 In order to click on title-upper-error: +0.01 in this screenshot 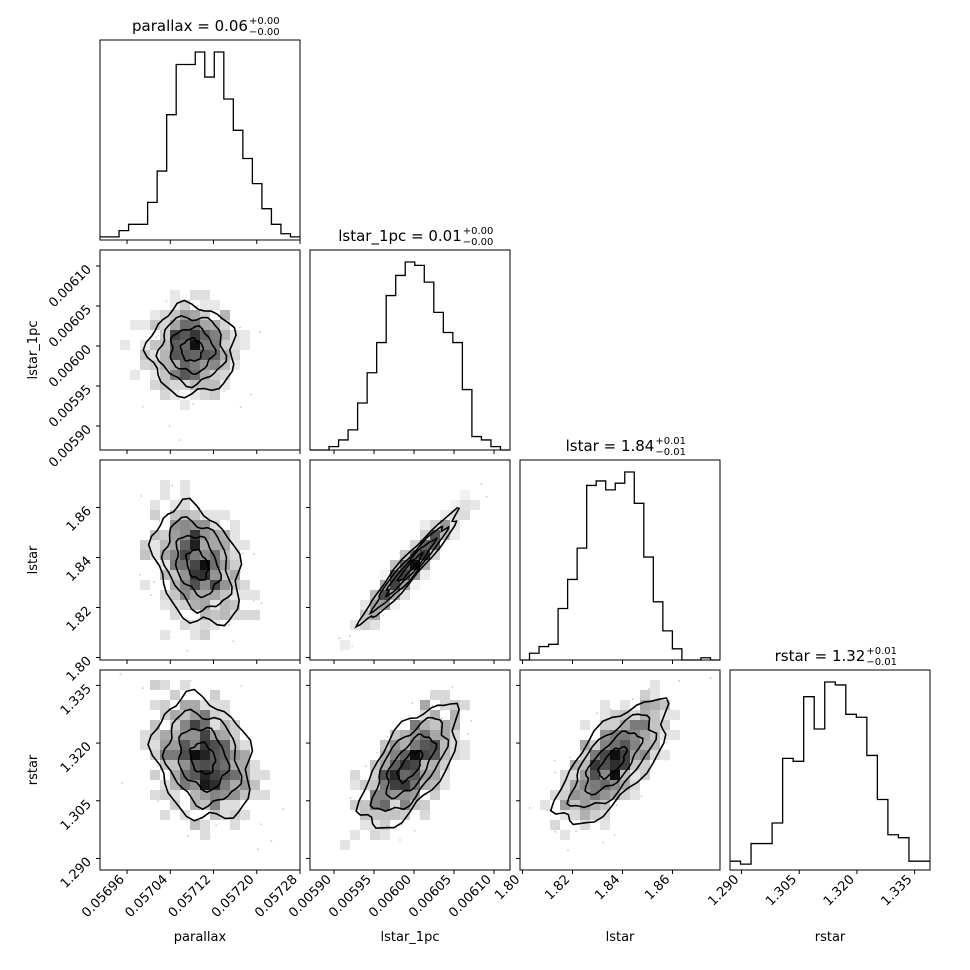, I will do `click(670, 441)`.